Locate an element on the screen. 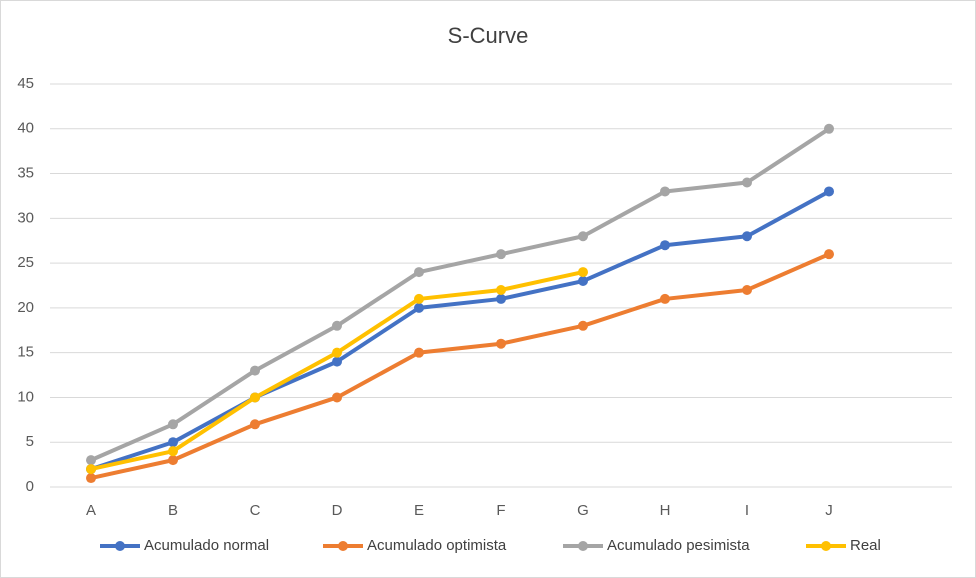 This screenshot has height=578, width=976. legend-label: Real is located at coordinates (865, 545).